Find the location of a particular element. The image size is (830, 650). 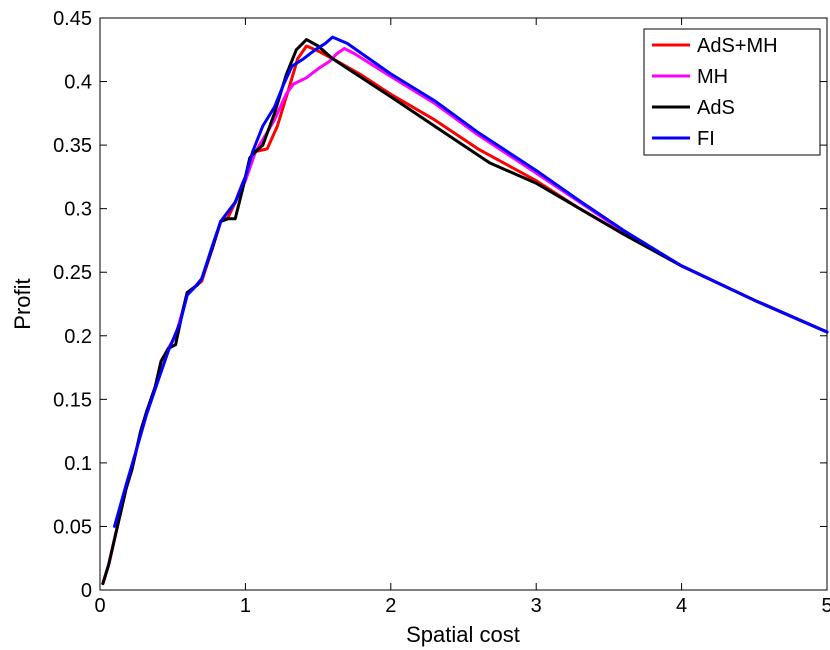

x-tick-label: 1 is located at coordinates (245, 606).